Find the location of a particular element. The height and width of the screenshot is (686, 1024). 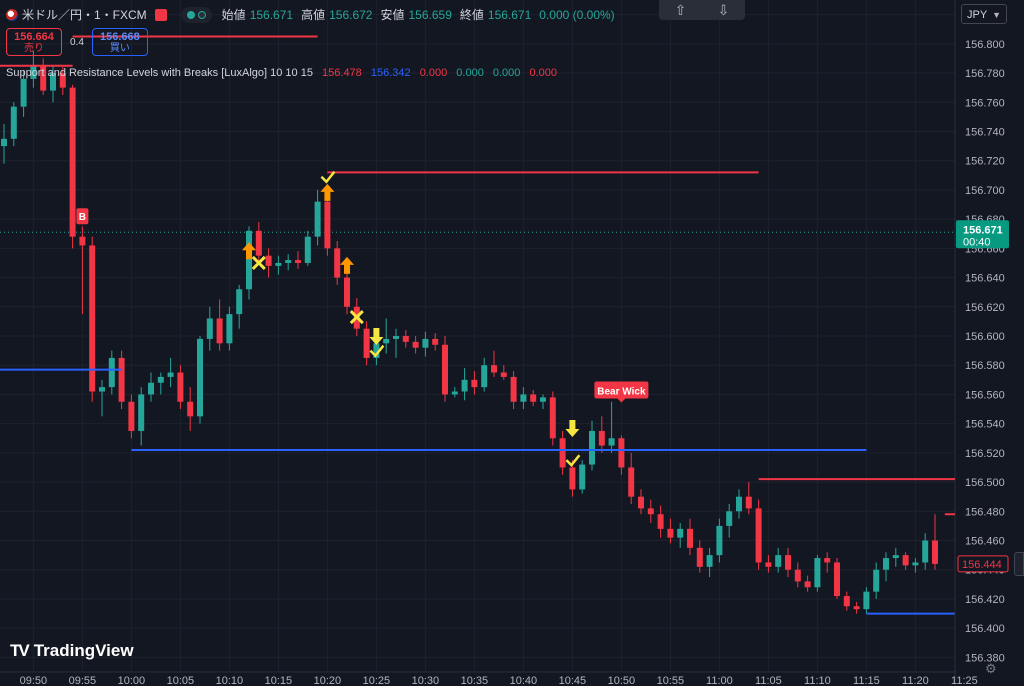

symbol-title: 米ドル／円・1・FXCM is located at coordinates (84, 15).